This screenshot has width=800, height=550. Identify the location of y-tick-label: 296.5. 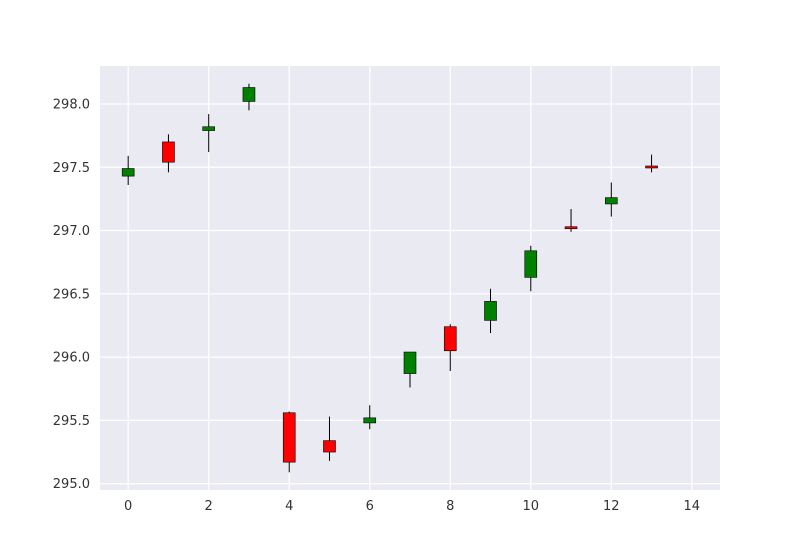
(71, 294).